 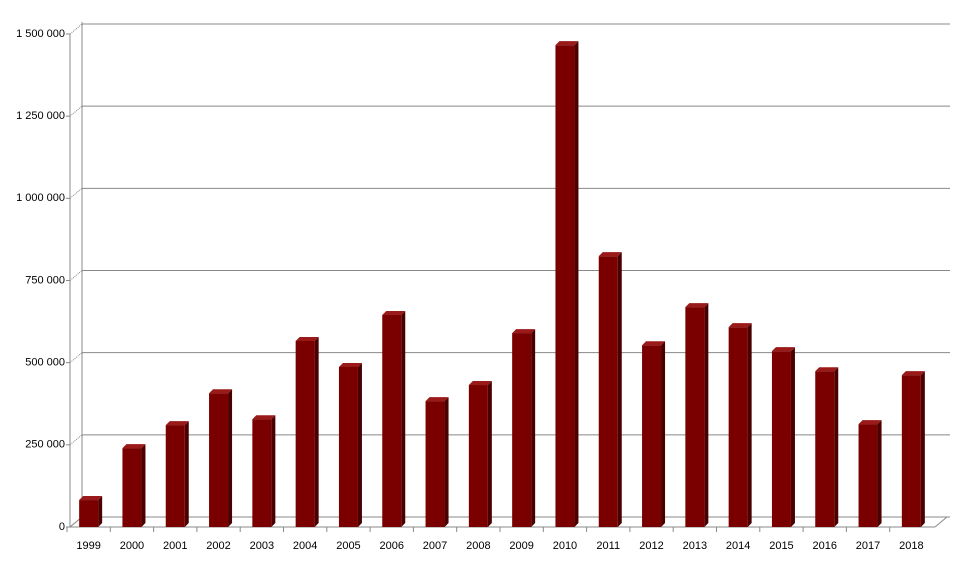 What do you see at coordinates (262, 546) in the screenshot?
I see `x-tick-label: 2003` at bounding box center [262, 546].